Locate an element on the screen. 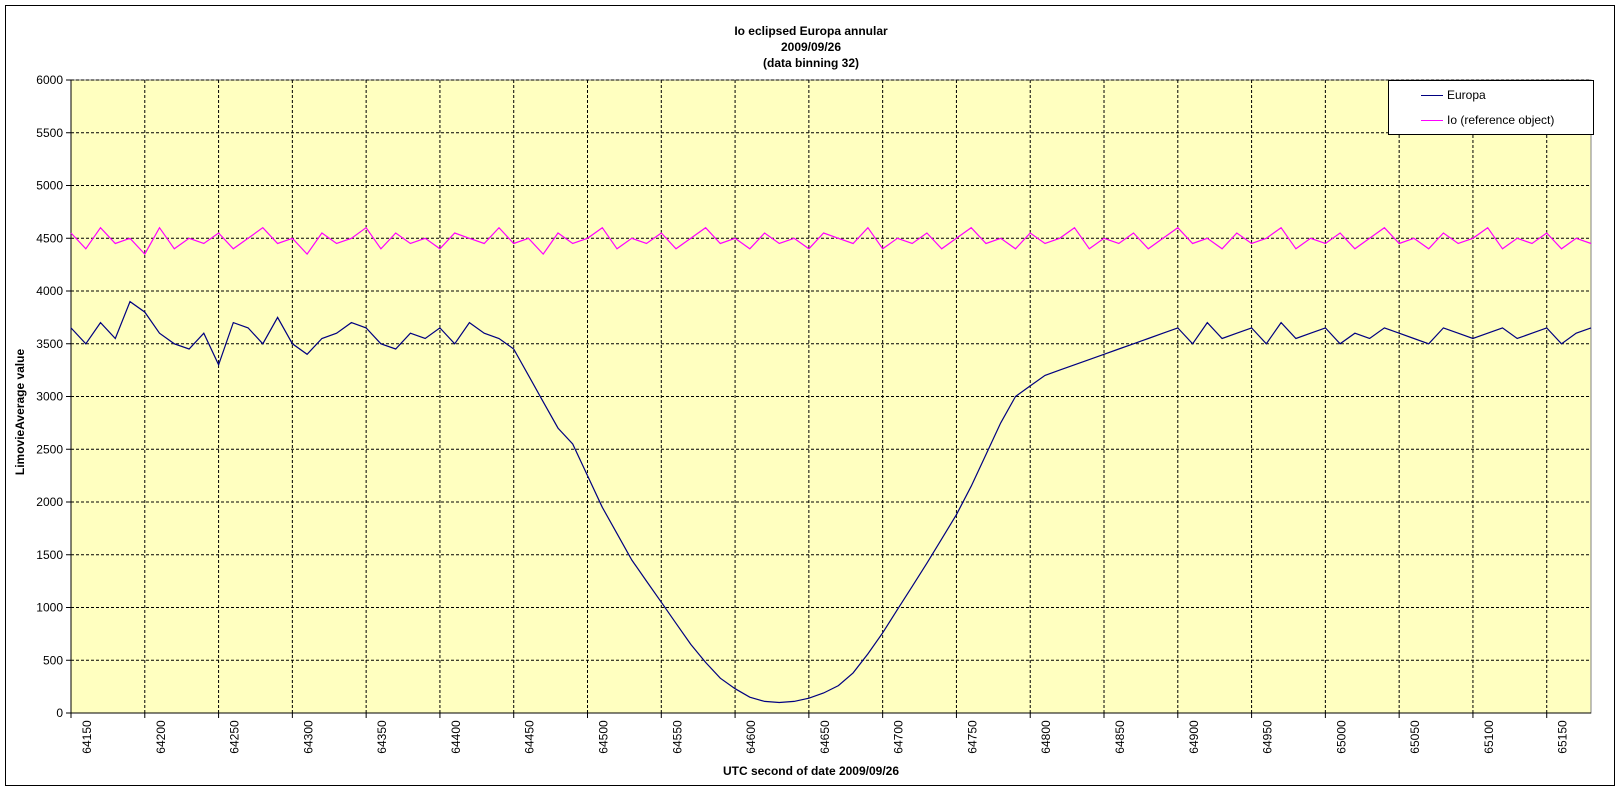 The image size is (1622, 791). x-tick-label: 64650 is located at coordinates (825, 737).